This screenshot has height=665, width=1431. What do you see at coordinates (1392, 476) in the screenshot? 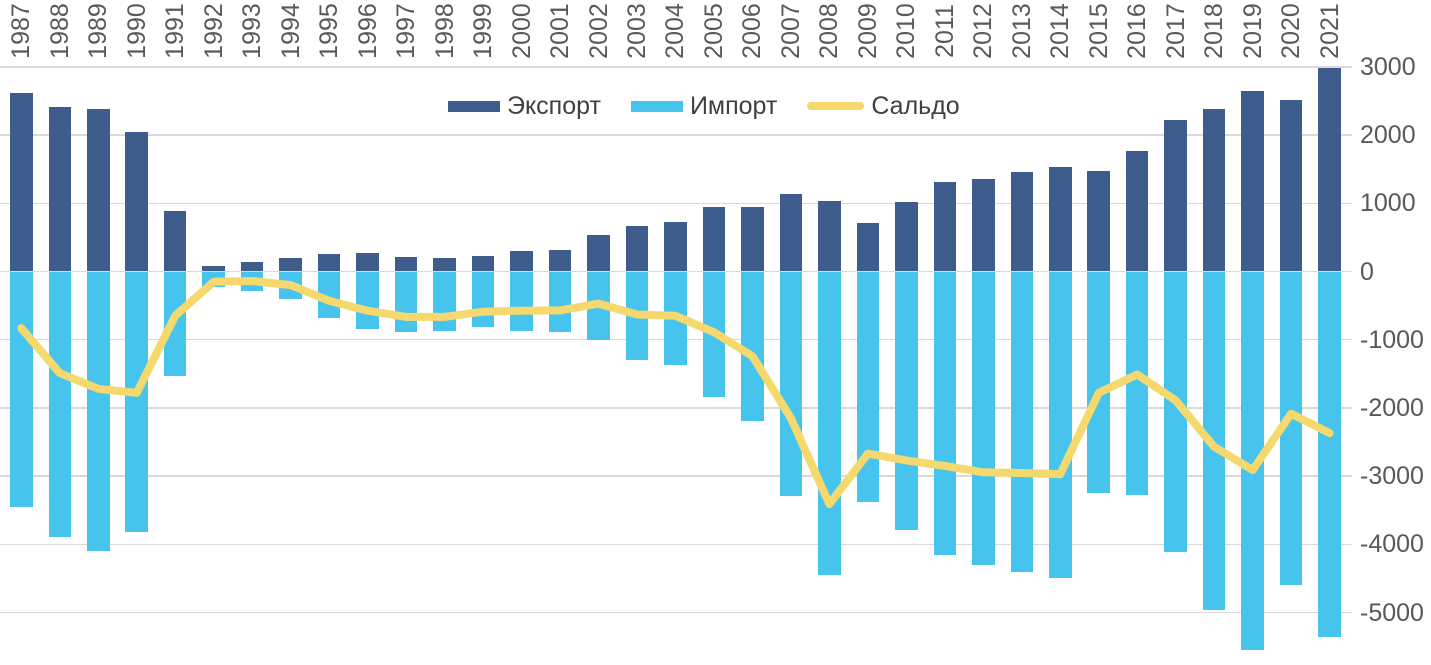
I see `y-tick-label: -3000` at bounding box center [1392, 476].